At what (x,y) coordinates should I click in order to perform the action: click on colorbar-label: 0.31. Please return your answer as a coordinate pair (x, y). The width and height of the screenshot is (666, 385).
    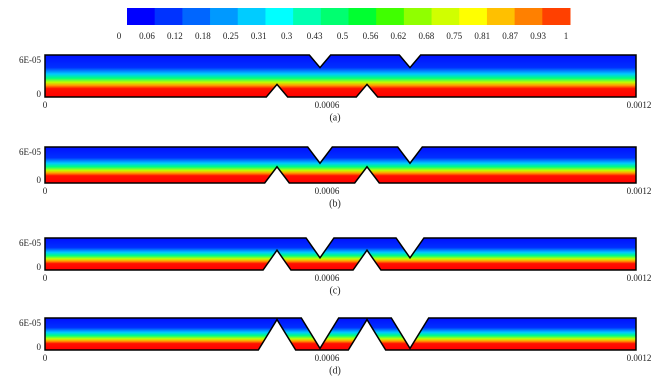
    Looking at the image, I should click on (259, 36).